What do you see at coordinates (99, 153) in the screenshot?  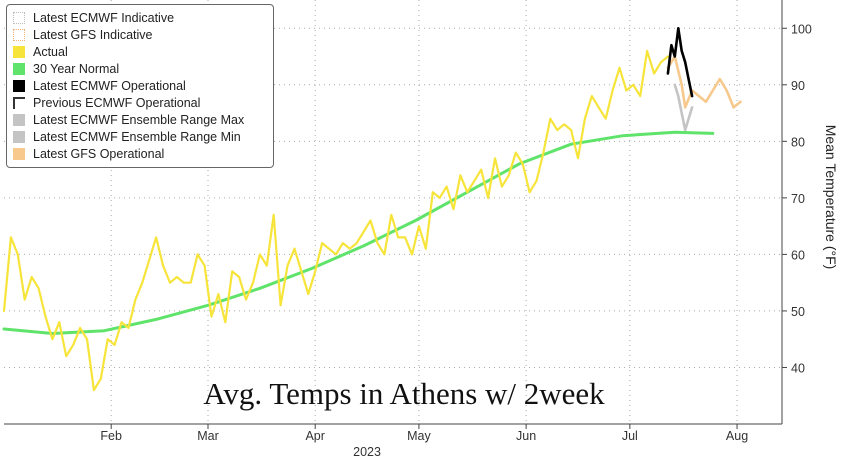 I see `legend-label: Latest GFS Operational` at bounding box center [99, 153].